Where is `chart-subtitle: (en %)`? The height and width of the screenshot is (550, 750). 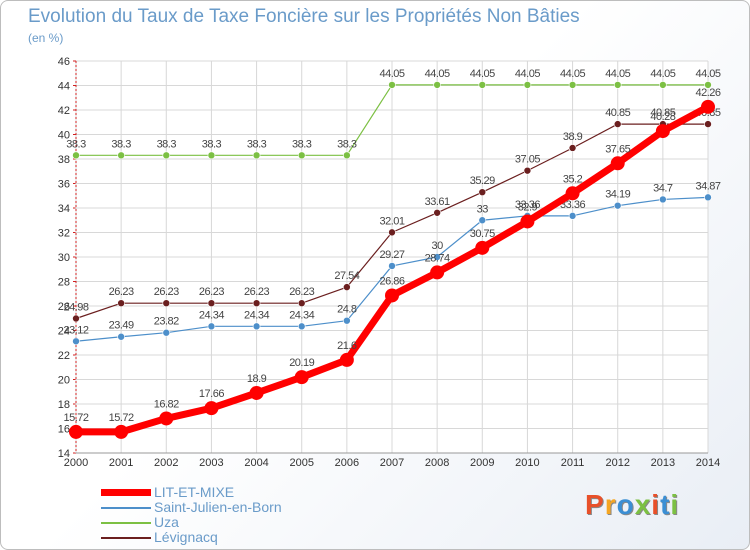
chart-subtitle: (en %) is located at coordinates (46, 38).